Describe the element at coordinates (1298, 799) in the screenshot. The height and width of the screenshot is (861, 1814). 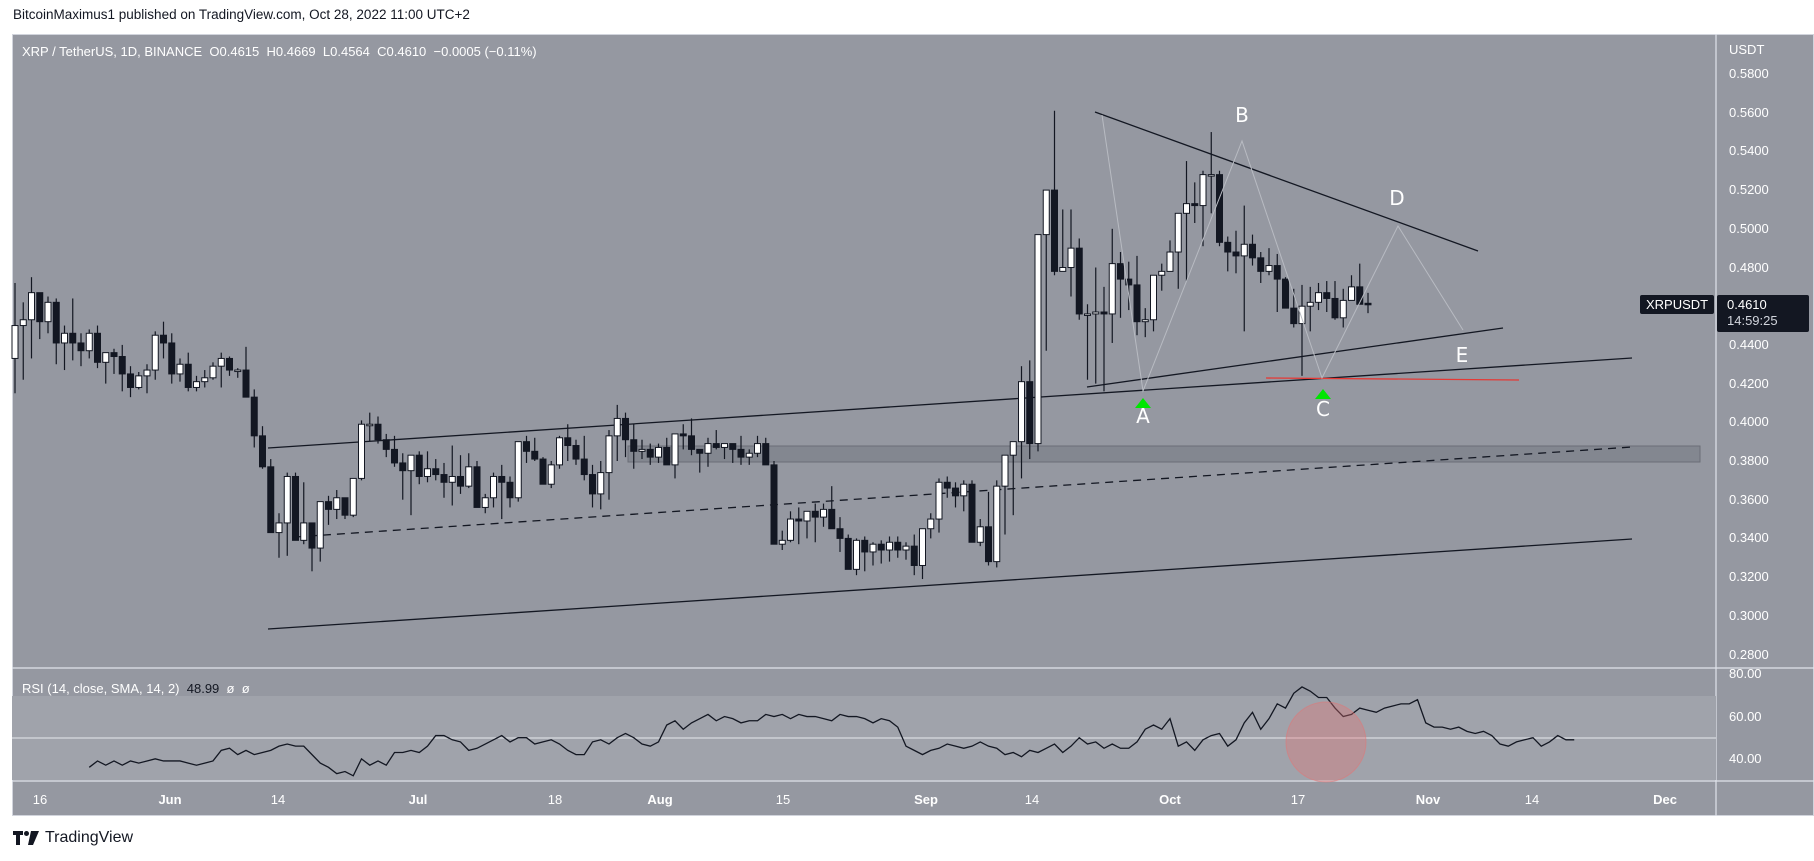
I see `time-tick: 17` at that location.